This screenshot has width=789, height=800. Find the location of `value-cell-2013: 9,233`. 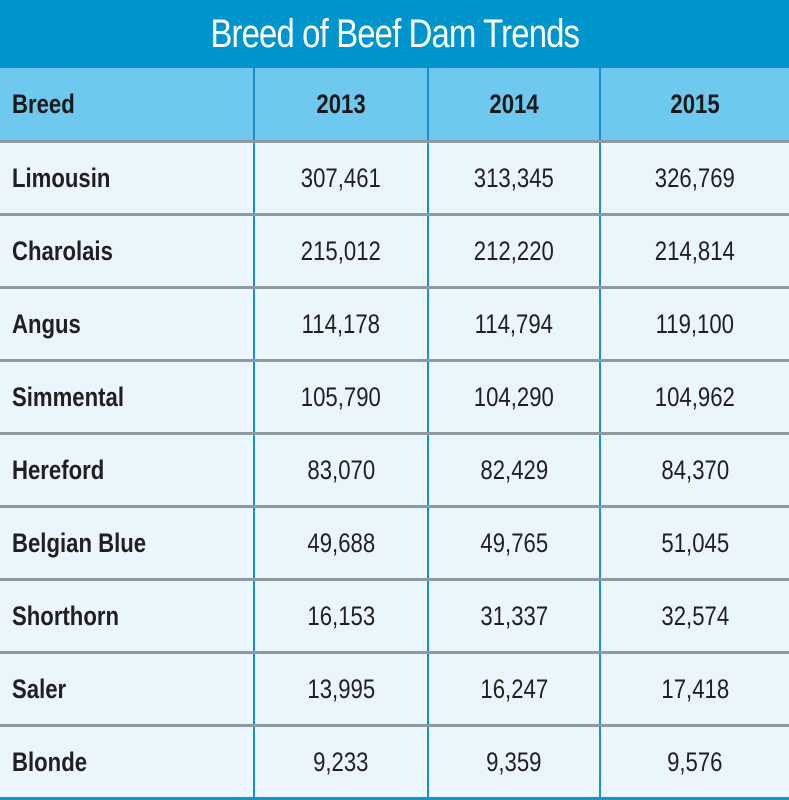

value-cell-2013: 9,233 is located at coordinates (340, 762).